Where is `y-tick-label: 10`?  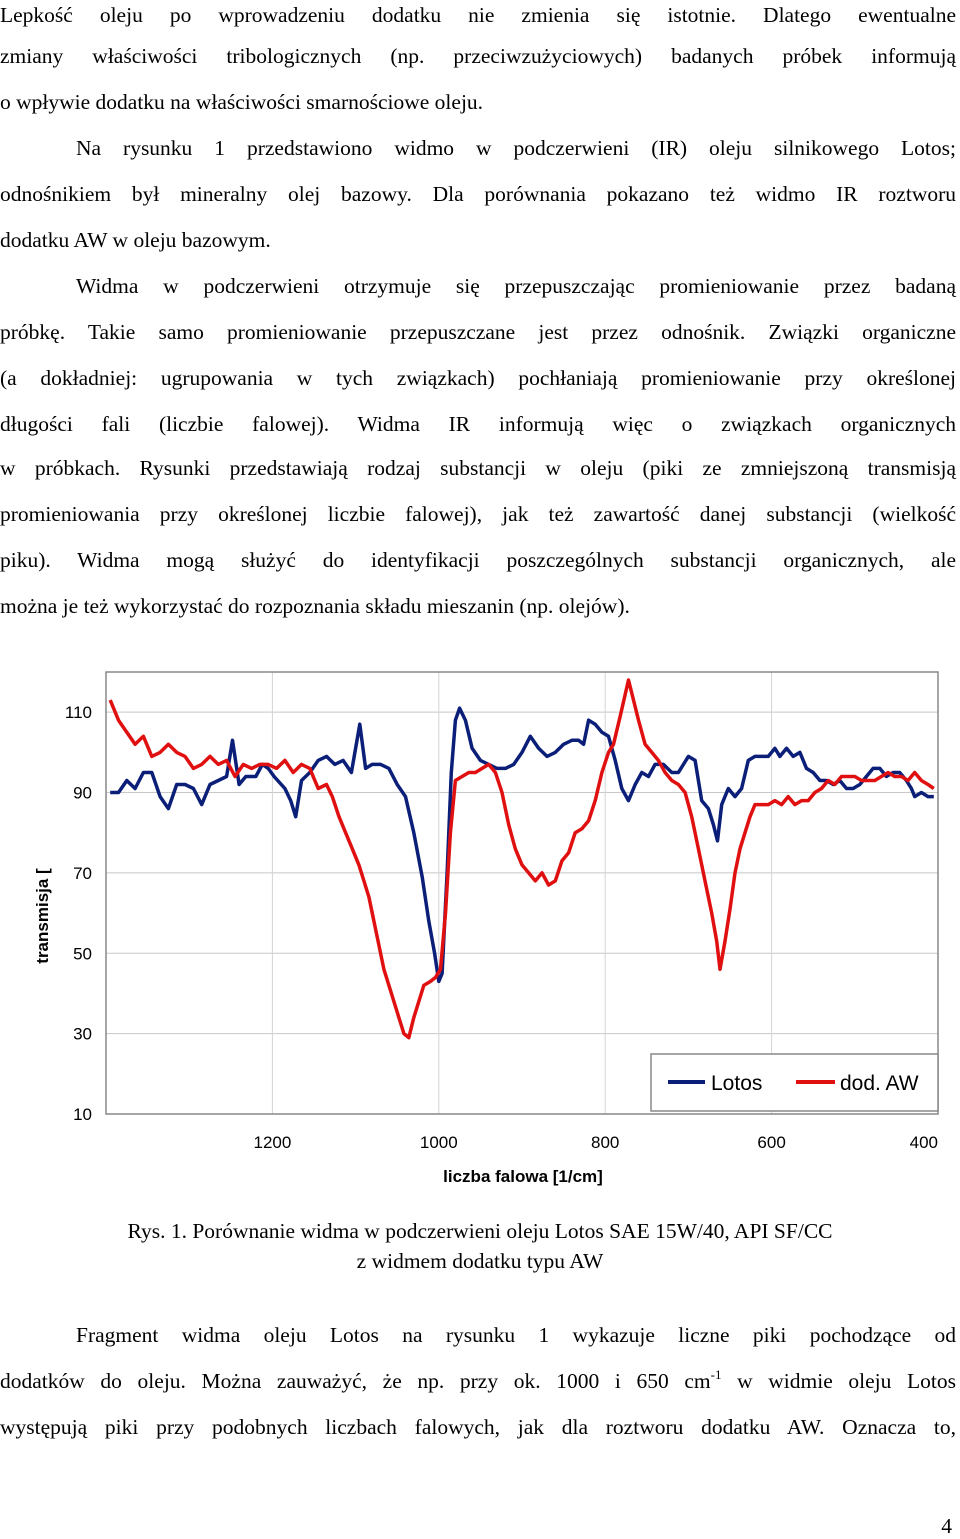
y-tick-label: 10 is located at coordinates (82, 1114).